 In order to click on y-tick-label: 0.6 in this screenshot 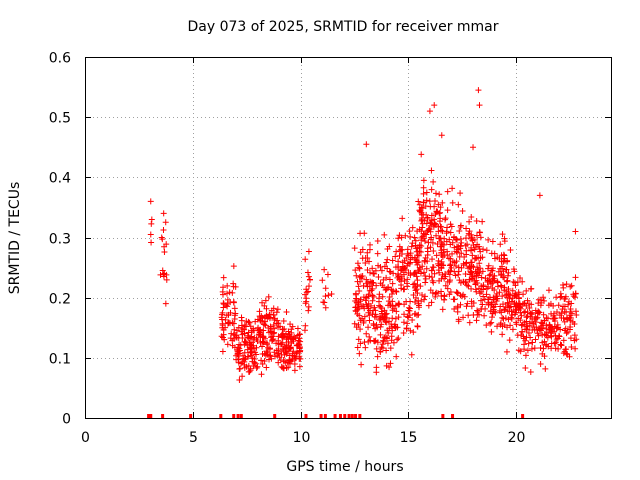, I will do `click(60, 59)`.